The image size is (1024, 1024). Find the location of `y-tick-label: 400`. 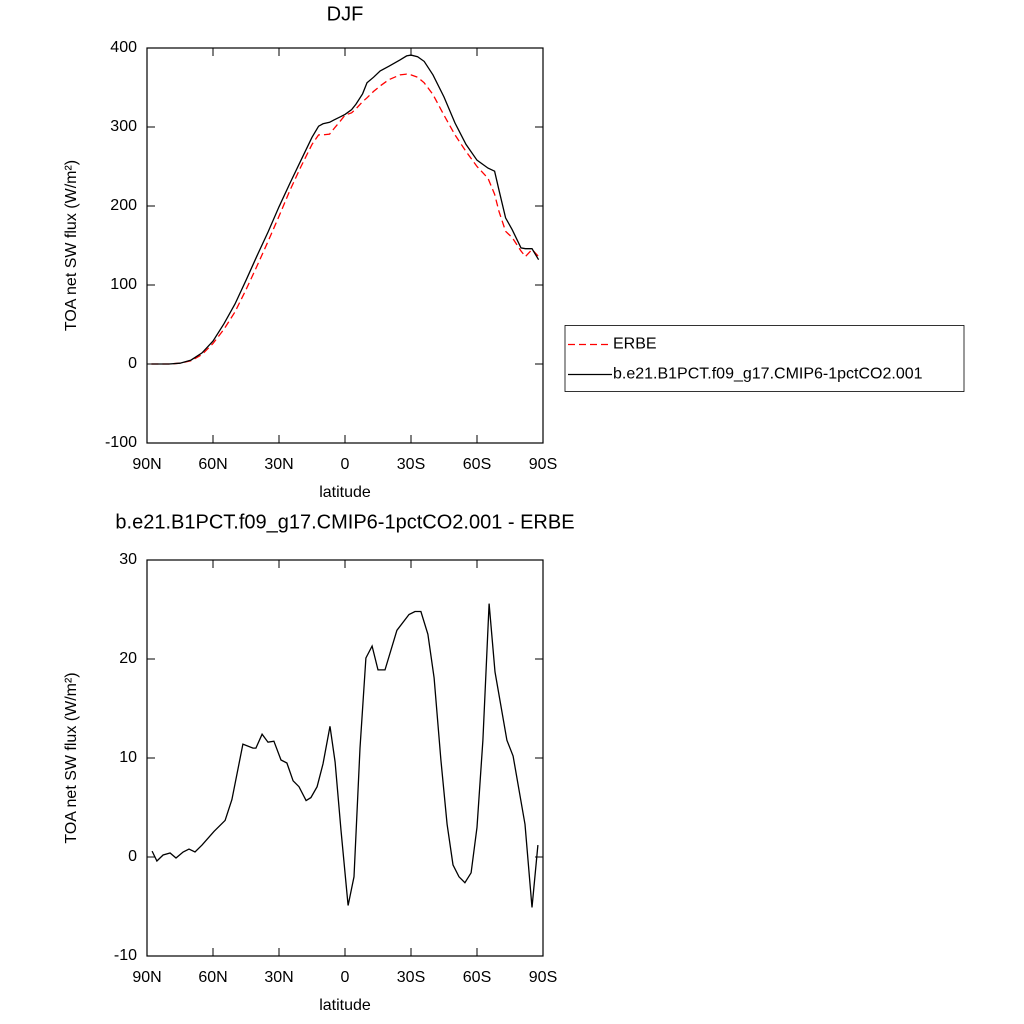

y-tick-label: 400 is located at coordinates (123, 47).